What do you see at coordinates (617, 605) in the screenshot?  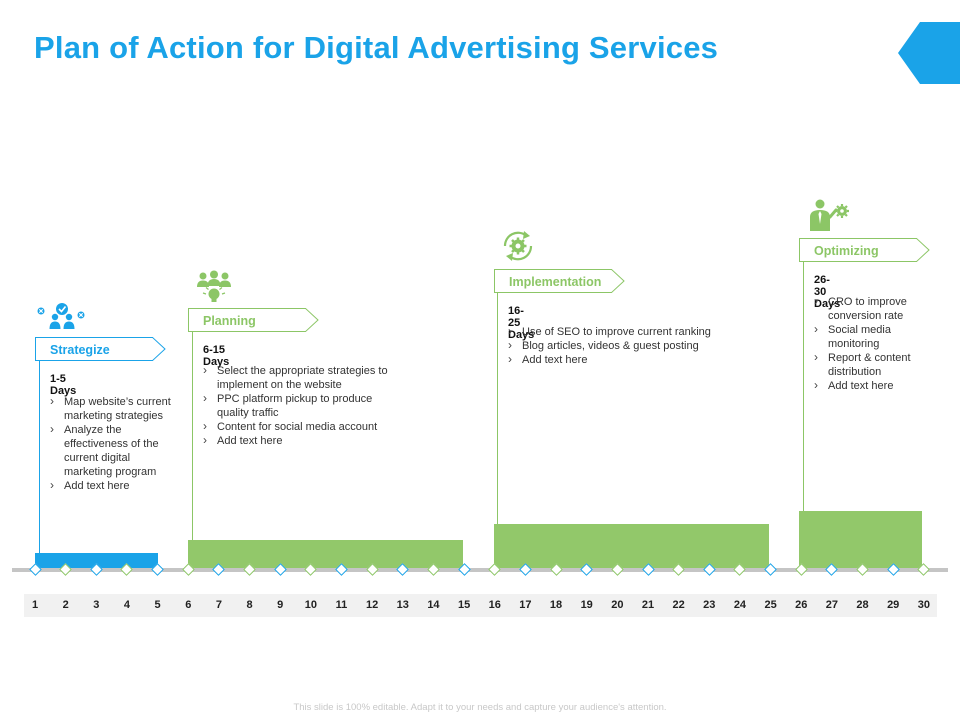 I see `day-number: 20` at bounding box center [617, 605].